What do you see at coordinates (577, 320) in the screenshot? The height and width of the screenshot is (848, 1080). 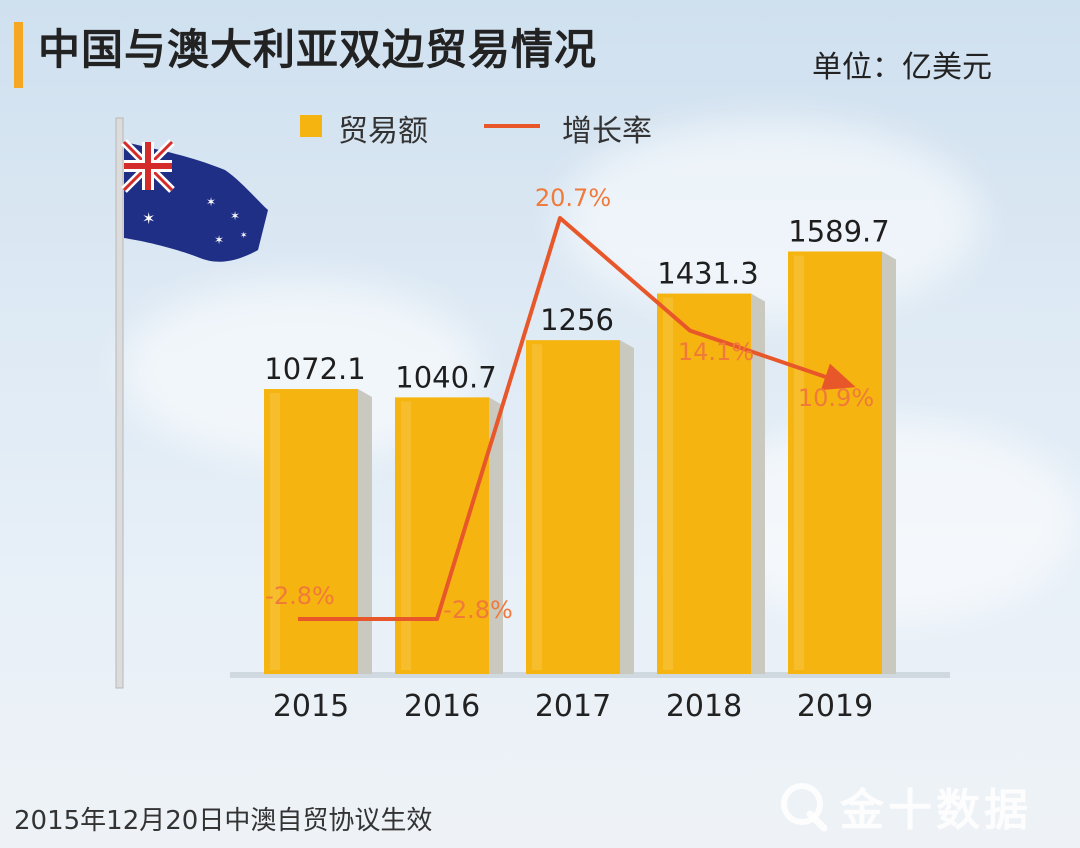 I see `bar-value-label: 1256` at bounding box center [577, 320].